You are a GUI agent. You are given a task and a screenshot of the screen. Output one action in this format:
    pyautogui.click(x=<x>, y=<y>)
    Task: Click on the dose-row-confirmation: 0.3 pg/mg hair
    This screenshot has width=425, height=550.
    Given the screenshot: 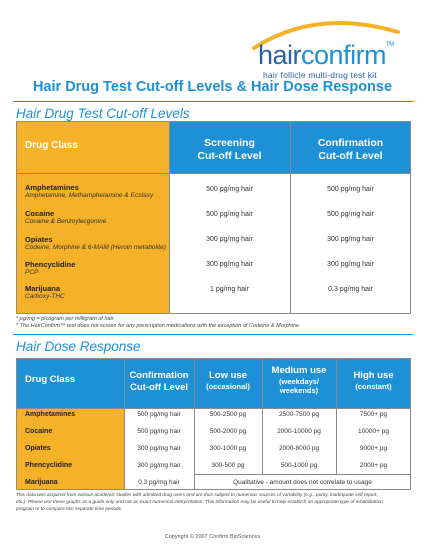 What is the action you would take?
    pyautogui.click(x=159, y=482)
    